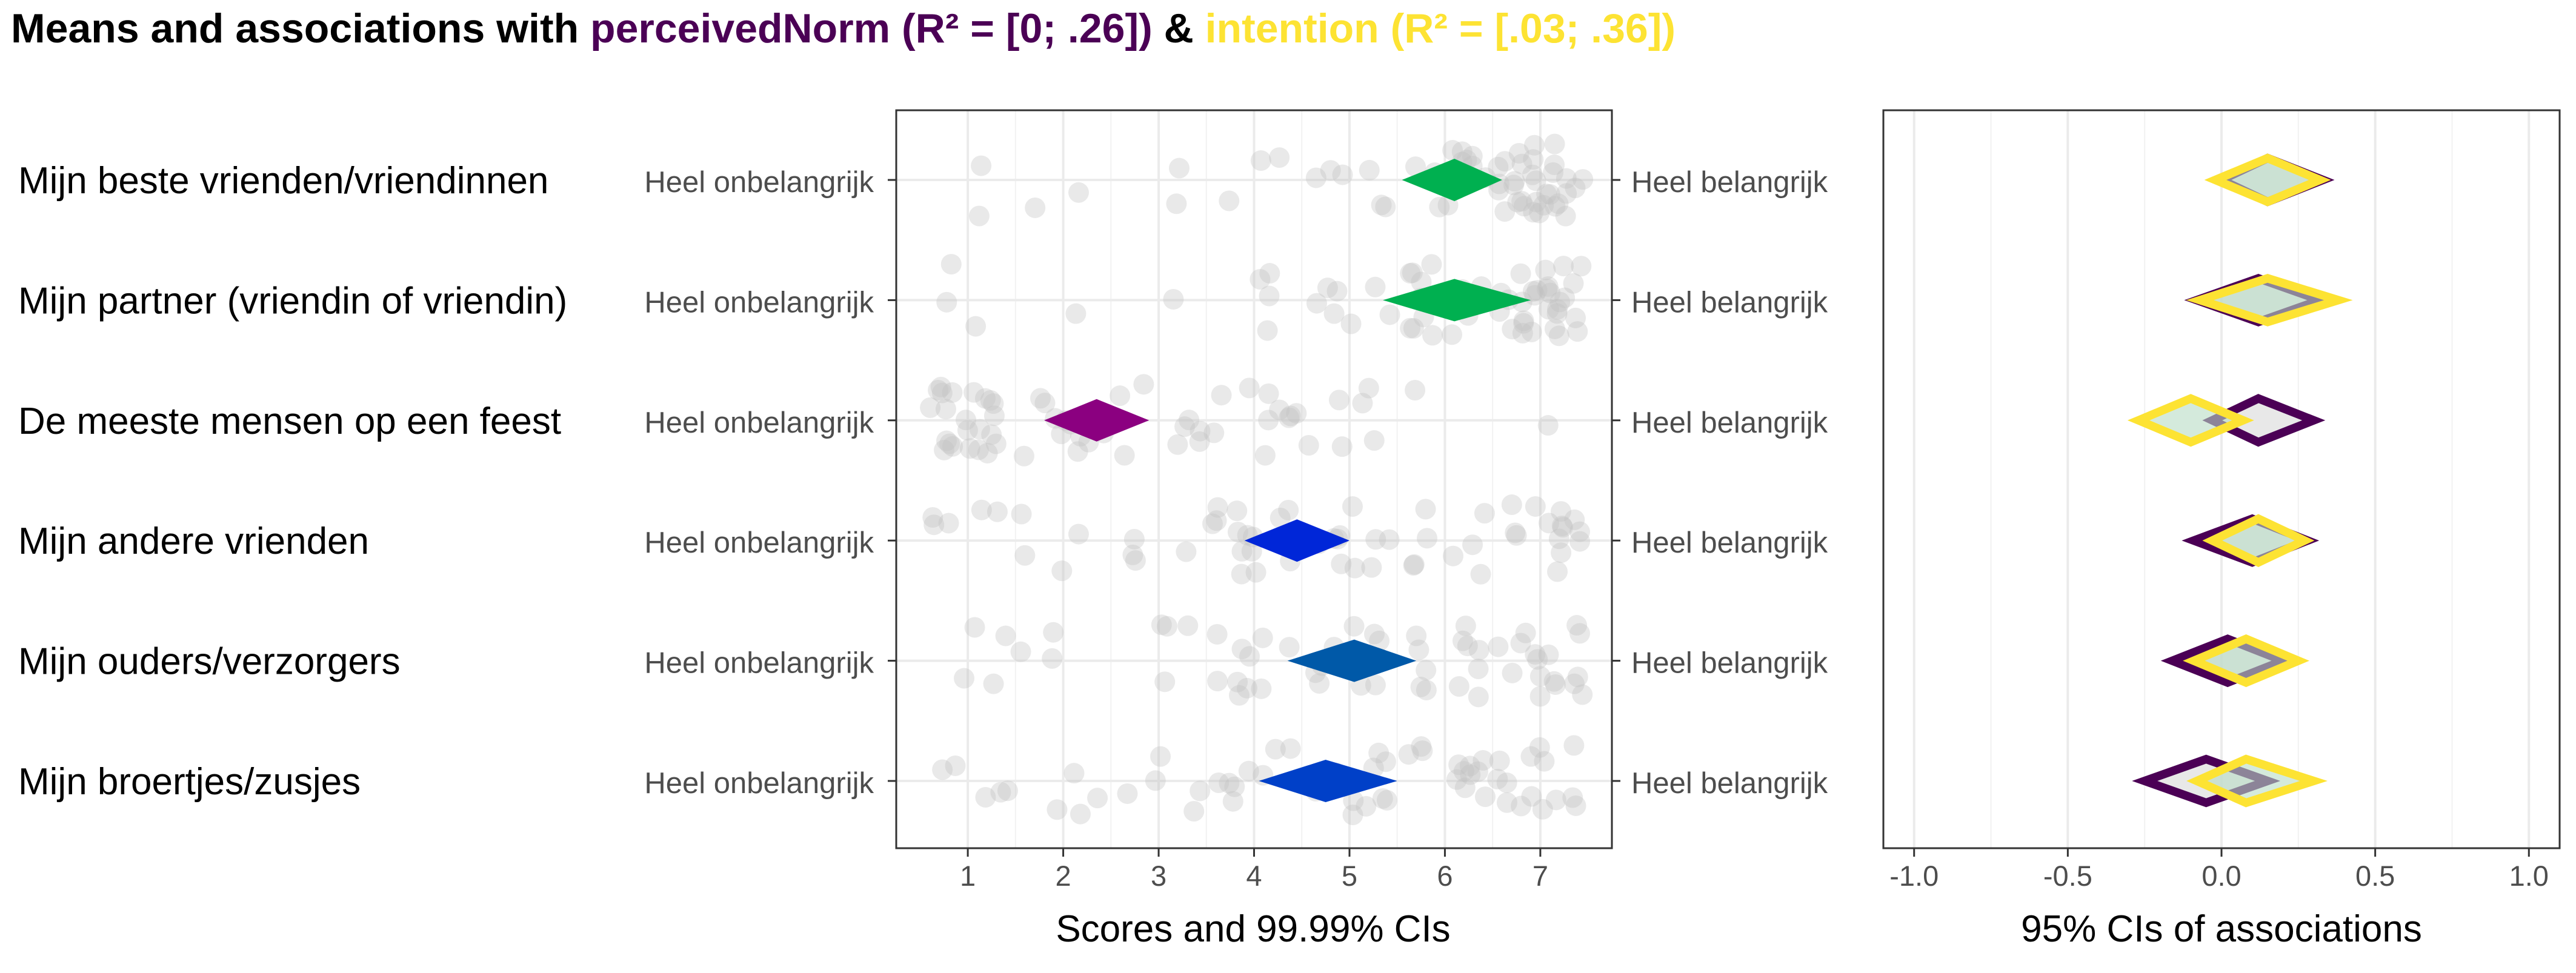 The width and height of the screenshot is (2576, 973). What do you see at coordinates (1254, 876) in the screenshot?
I see `scores-x-tick-label: 4` at bounding box center [1254, 876].